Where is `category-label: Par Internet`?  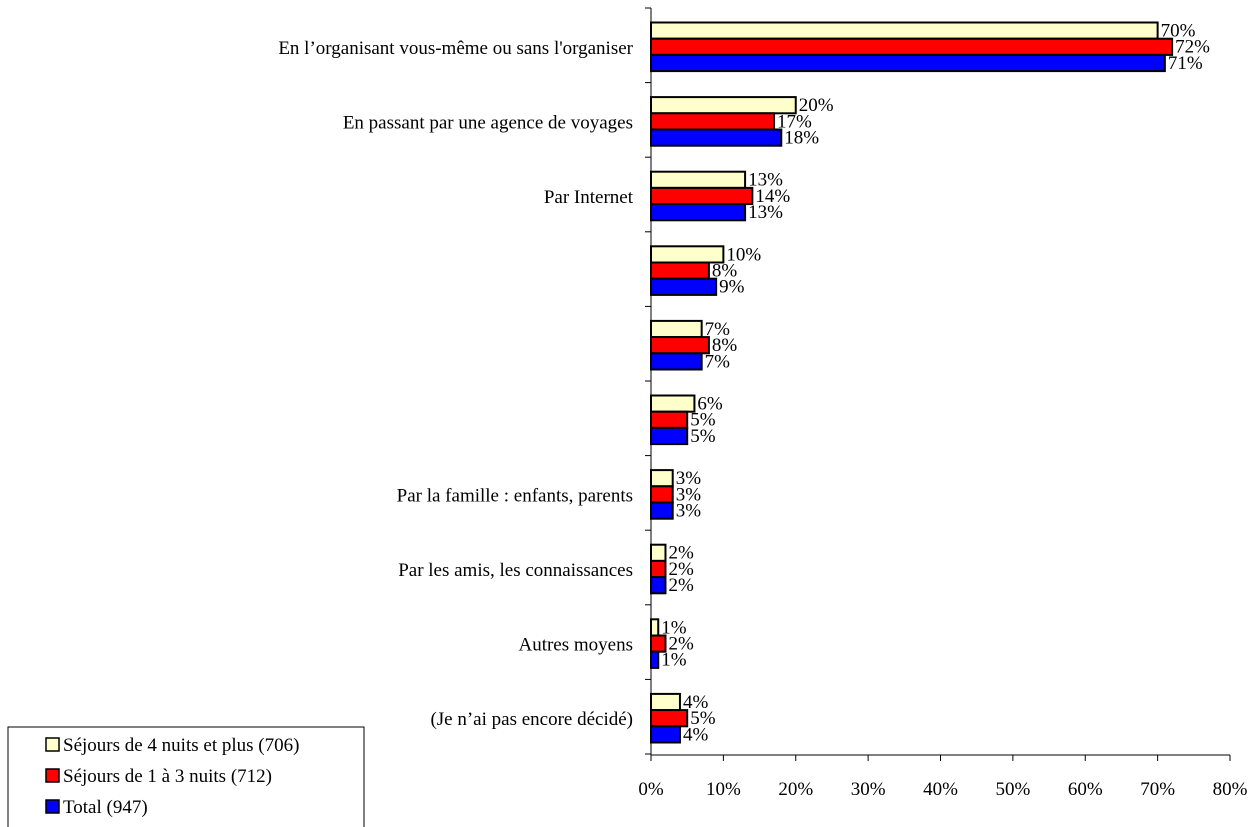
category-label: Par Internet is located at coordinates (589, 197).